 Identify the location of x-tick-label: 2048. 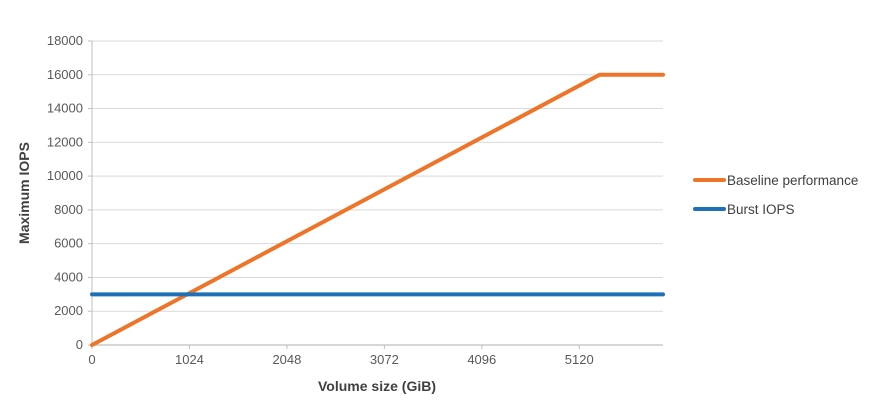
(286, 359).